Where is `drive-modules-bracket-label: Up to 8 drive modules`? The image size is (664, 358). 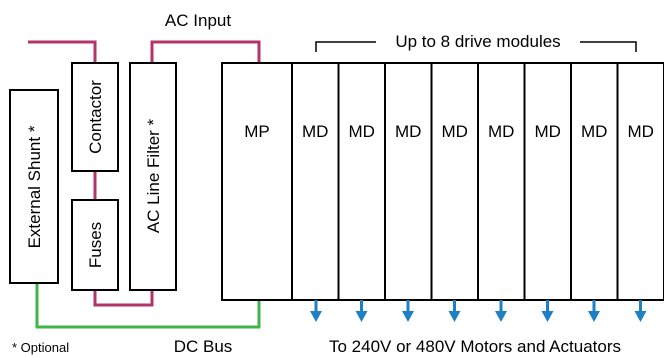 drive-modules-bracket-label: Up to 8 drive modules is located at coordinates (477, 41).